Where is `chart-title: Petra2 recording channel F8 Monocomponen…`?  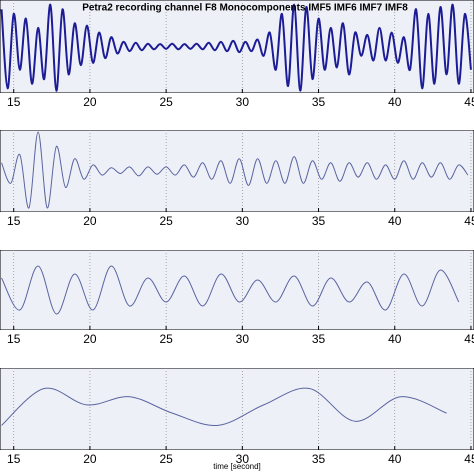
chart-title: Petra2 recording channel F8 Monocomponen… is located at coordinates (245, 8).